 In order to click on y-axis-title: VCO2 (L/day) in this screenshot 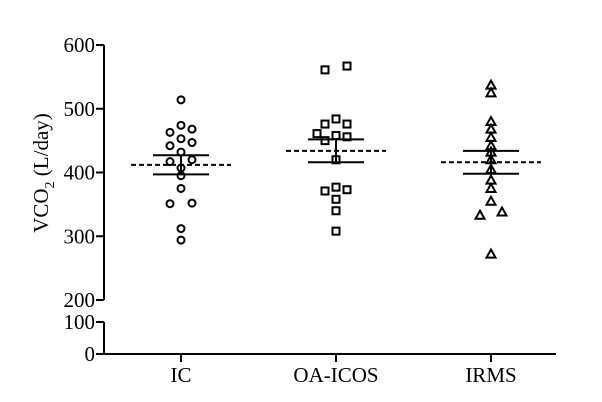, I will do `click(43, 173)`.